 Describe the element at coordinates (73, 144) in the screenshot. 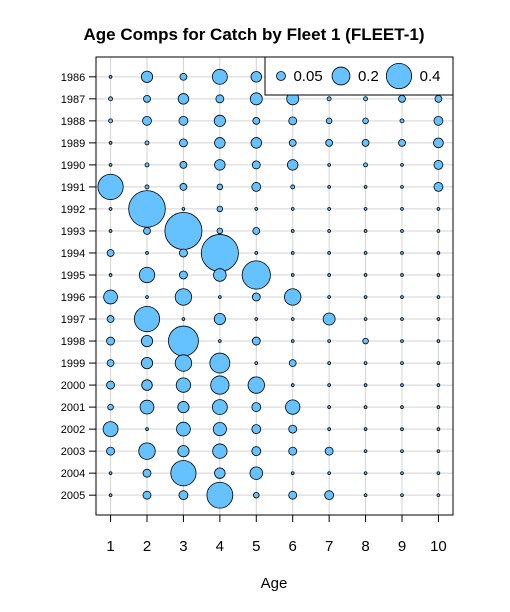

I see `y-tick-label: 1989` at that location.